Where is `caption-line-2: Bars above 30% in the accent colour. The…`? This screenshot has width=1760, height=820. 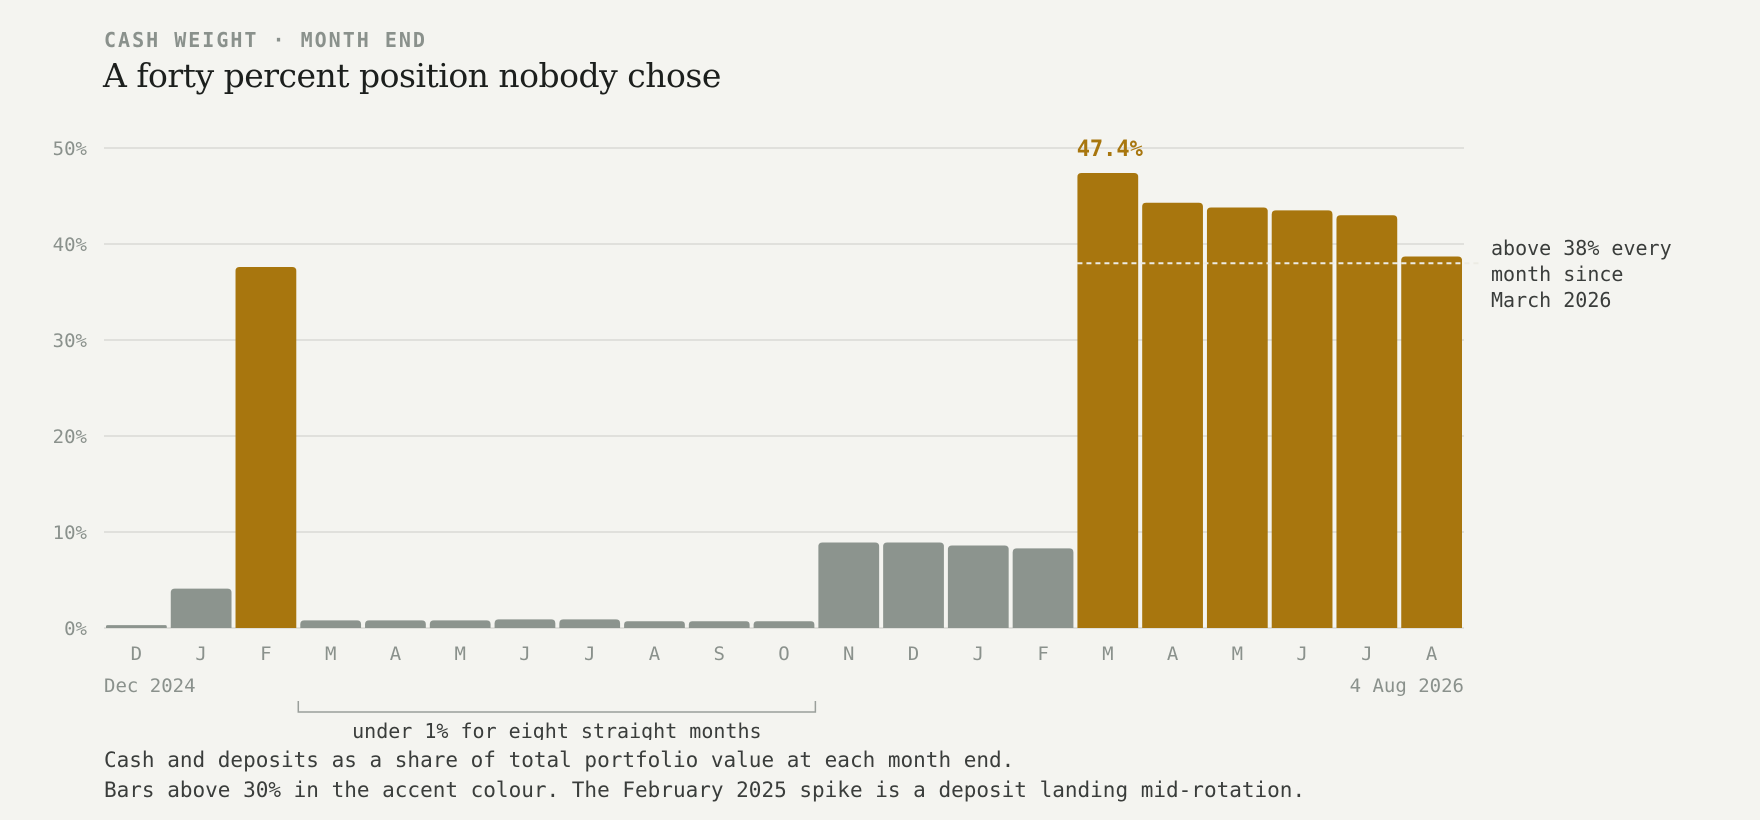
caption-line-2: Bars above 30% in the accent colour. The… is located at coordinates (705, 790).